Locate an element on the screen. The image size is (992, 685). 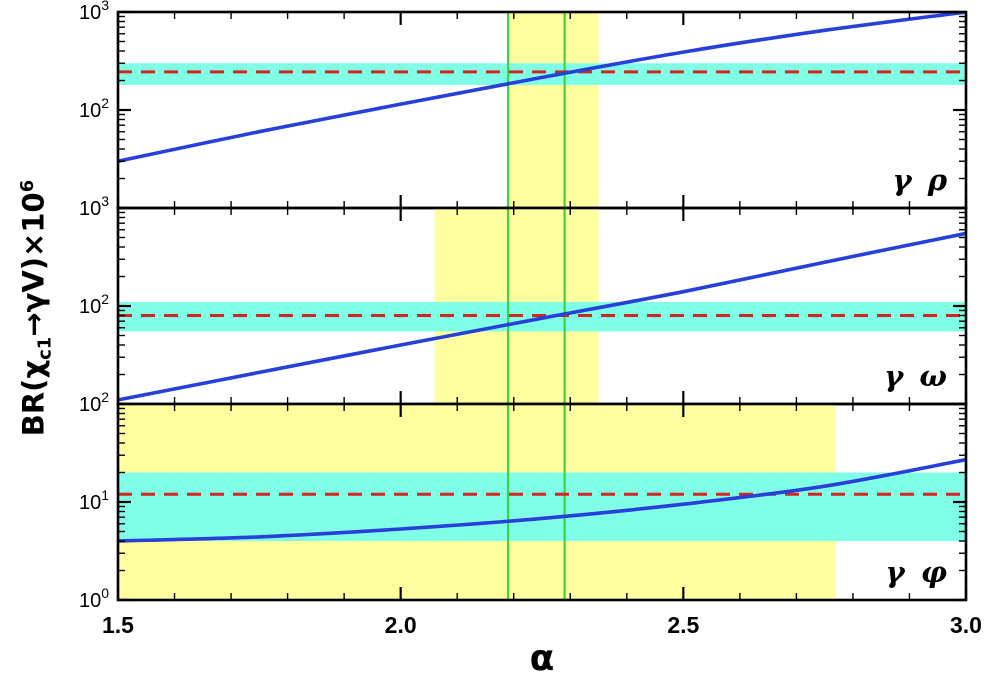
blue-curve is located at coordinates (542, 500).